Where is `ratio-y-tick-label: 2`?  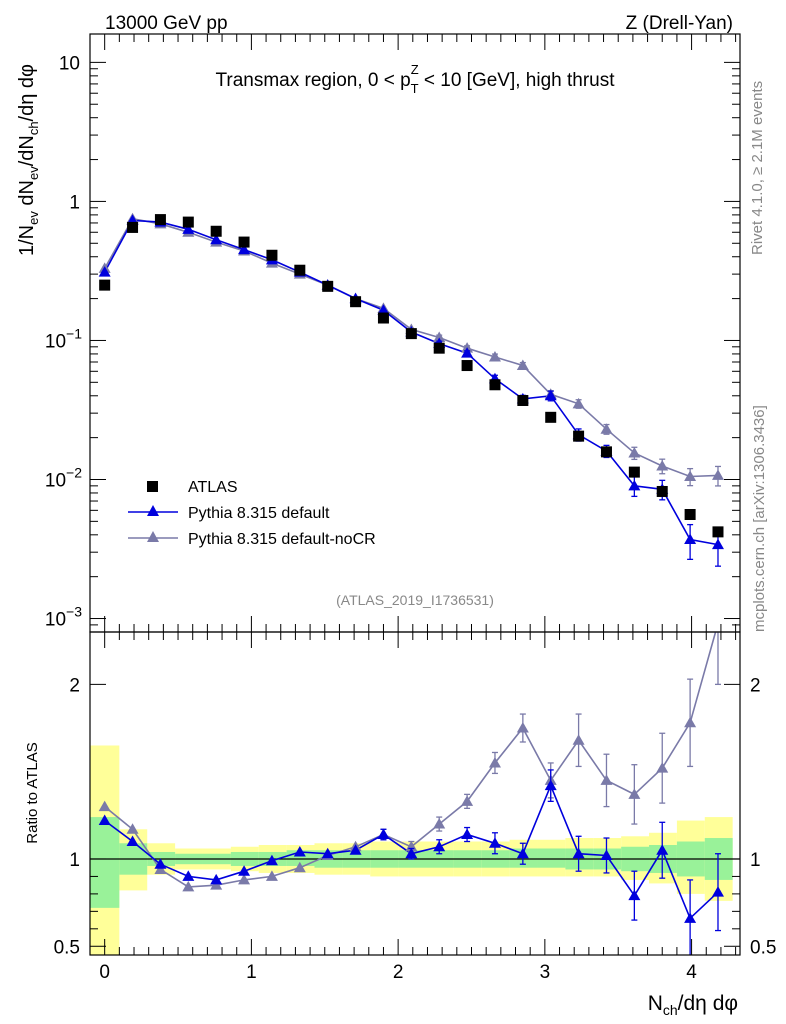
ratio-y-tick-label: 2 is located at coordinates (74, 685).